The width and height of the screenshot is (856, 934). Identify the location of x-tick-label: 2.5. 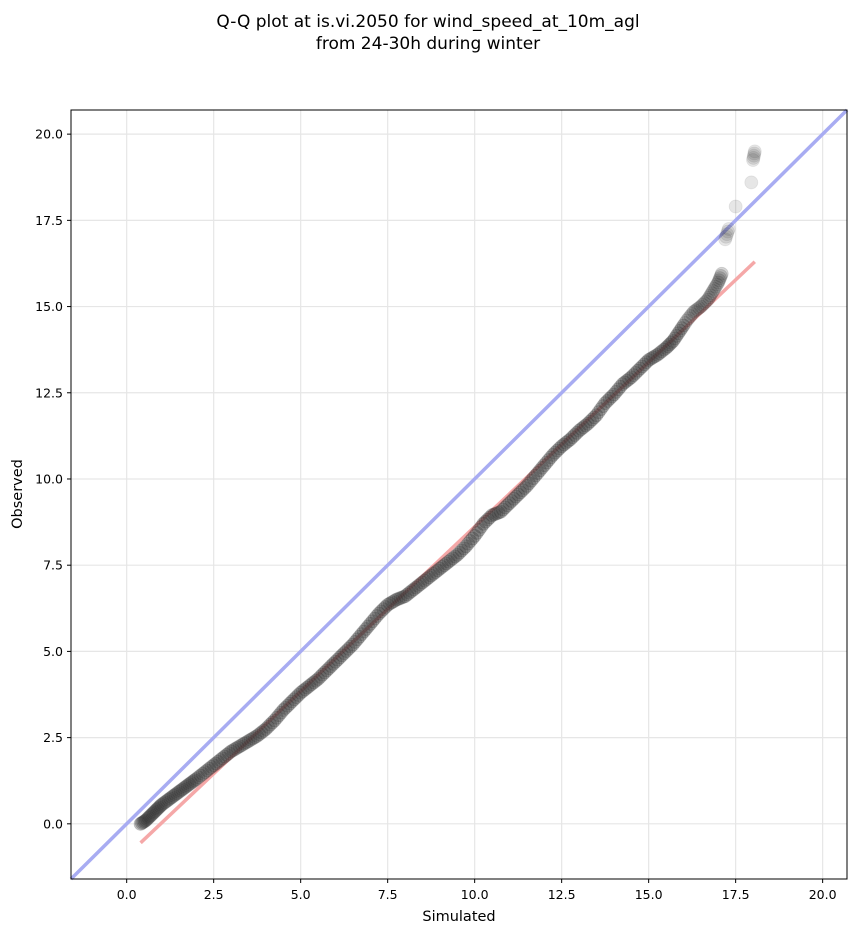
(214, 894).